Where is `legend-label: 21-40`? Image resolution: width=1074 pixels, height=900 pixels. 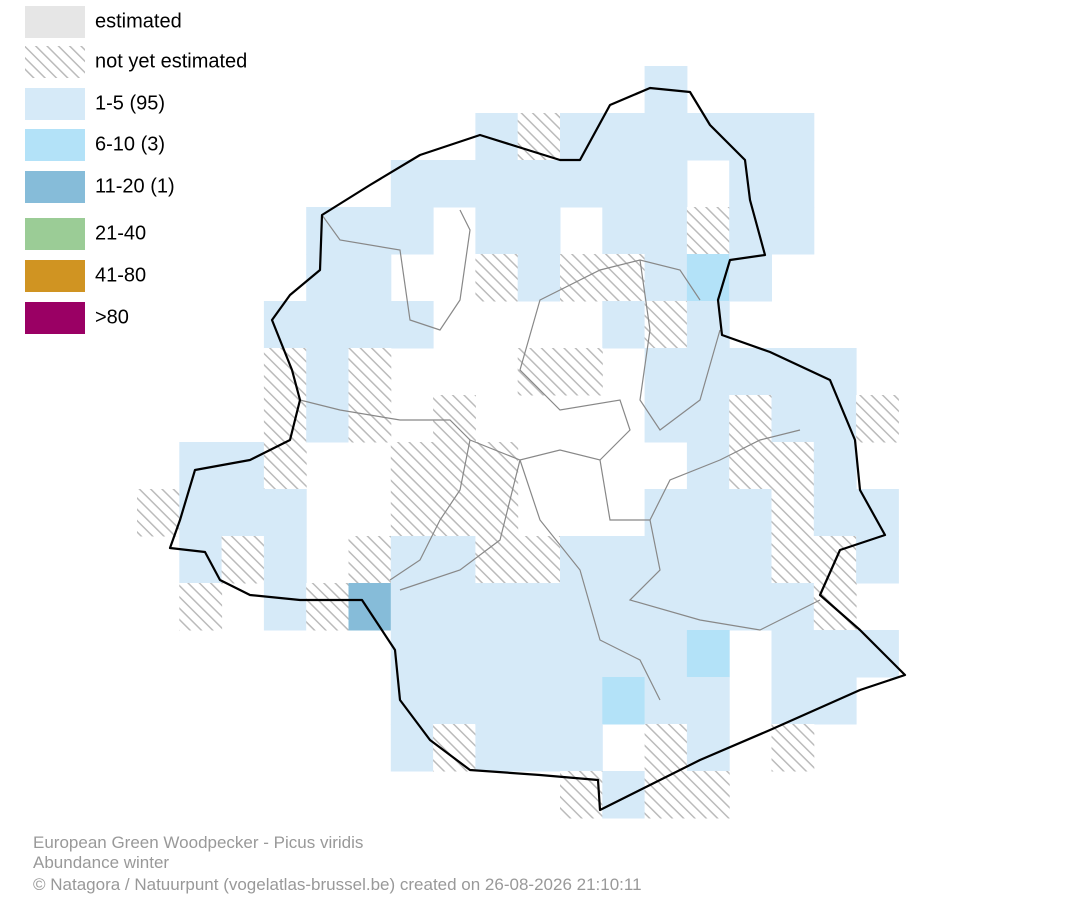 legend-label: 21-40 is located at coordinates (120, 233).